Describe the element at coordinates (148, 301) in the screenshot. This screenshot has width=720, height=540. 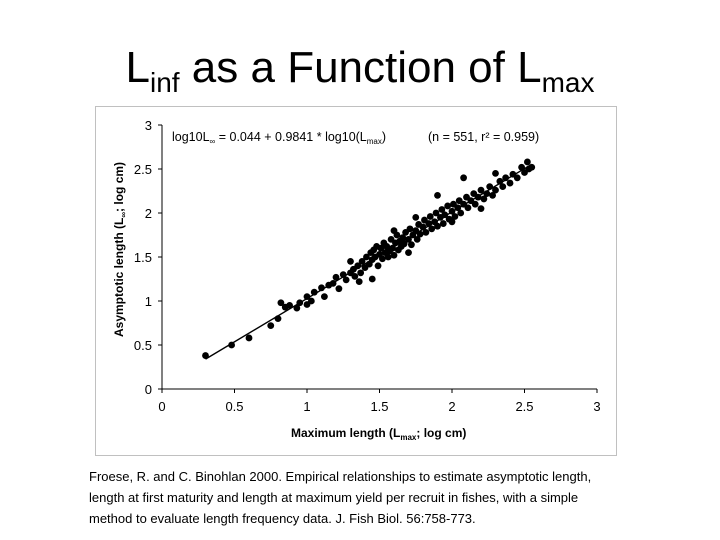
I see `y-tick-label: 1` at that location.